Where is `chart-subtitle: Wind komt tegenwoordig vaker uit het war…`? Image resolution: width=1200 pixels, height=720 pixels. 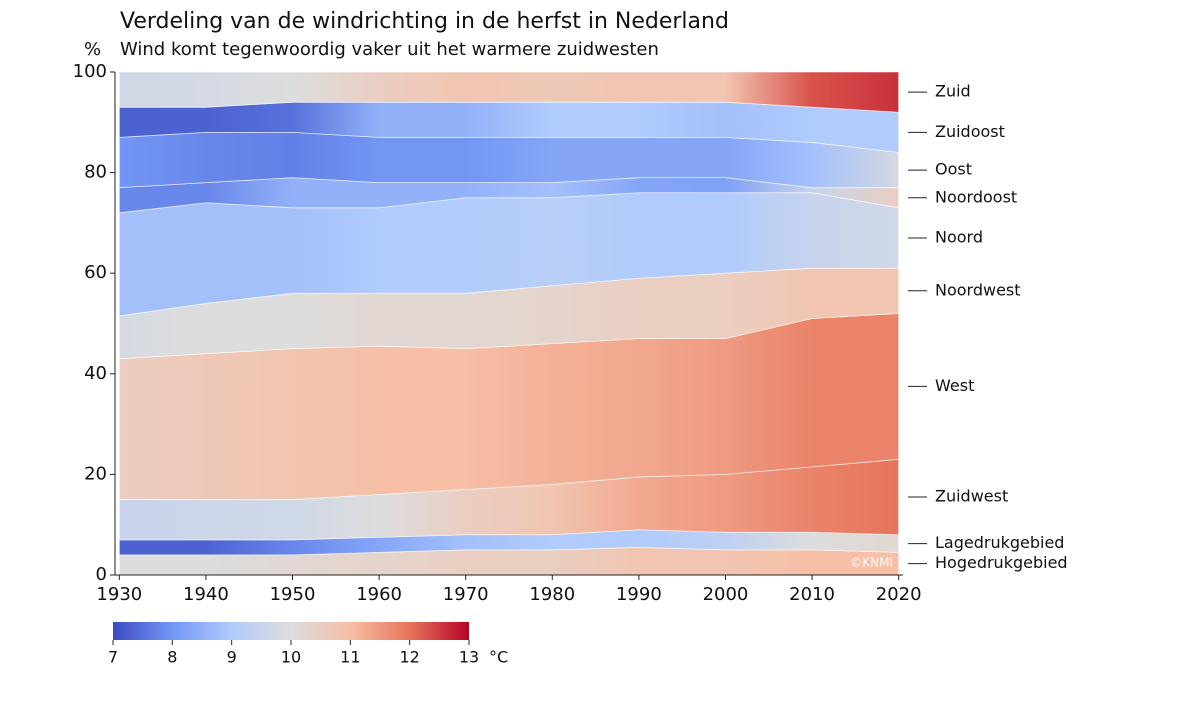 chart-subtitle: Wind komt tegenwoordig vaker uit het war… is located at coordinates (389, 49).